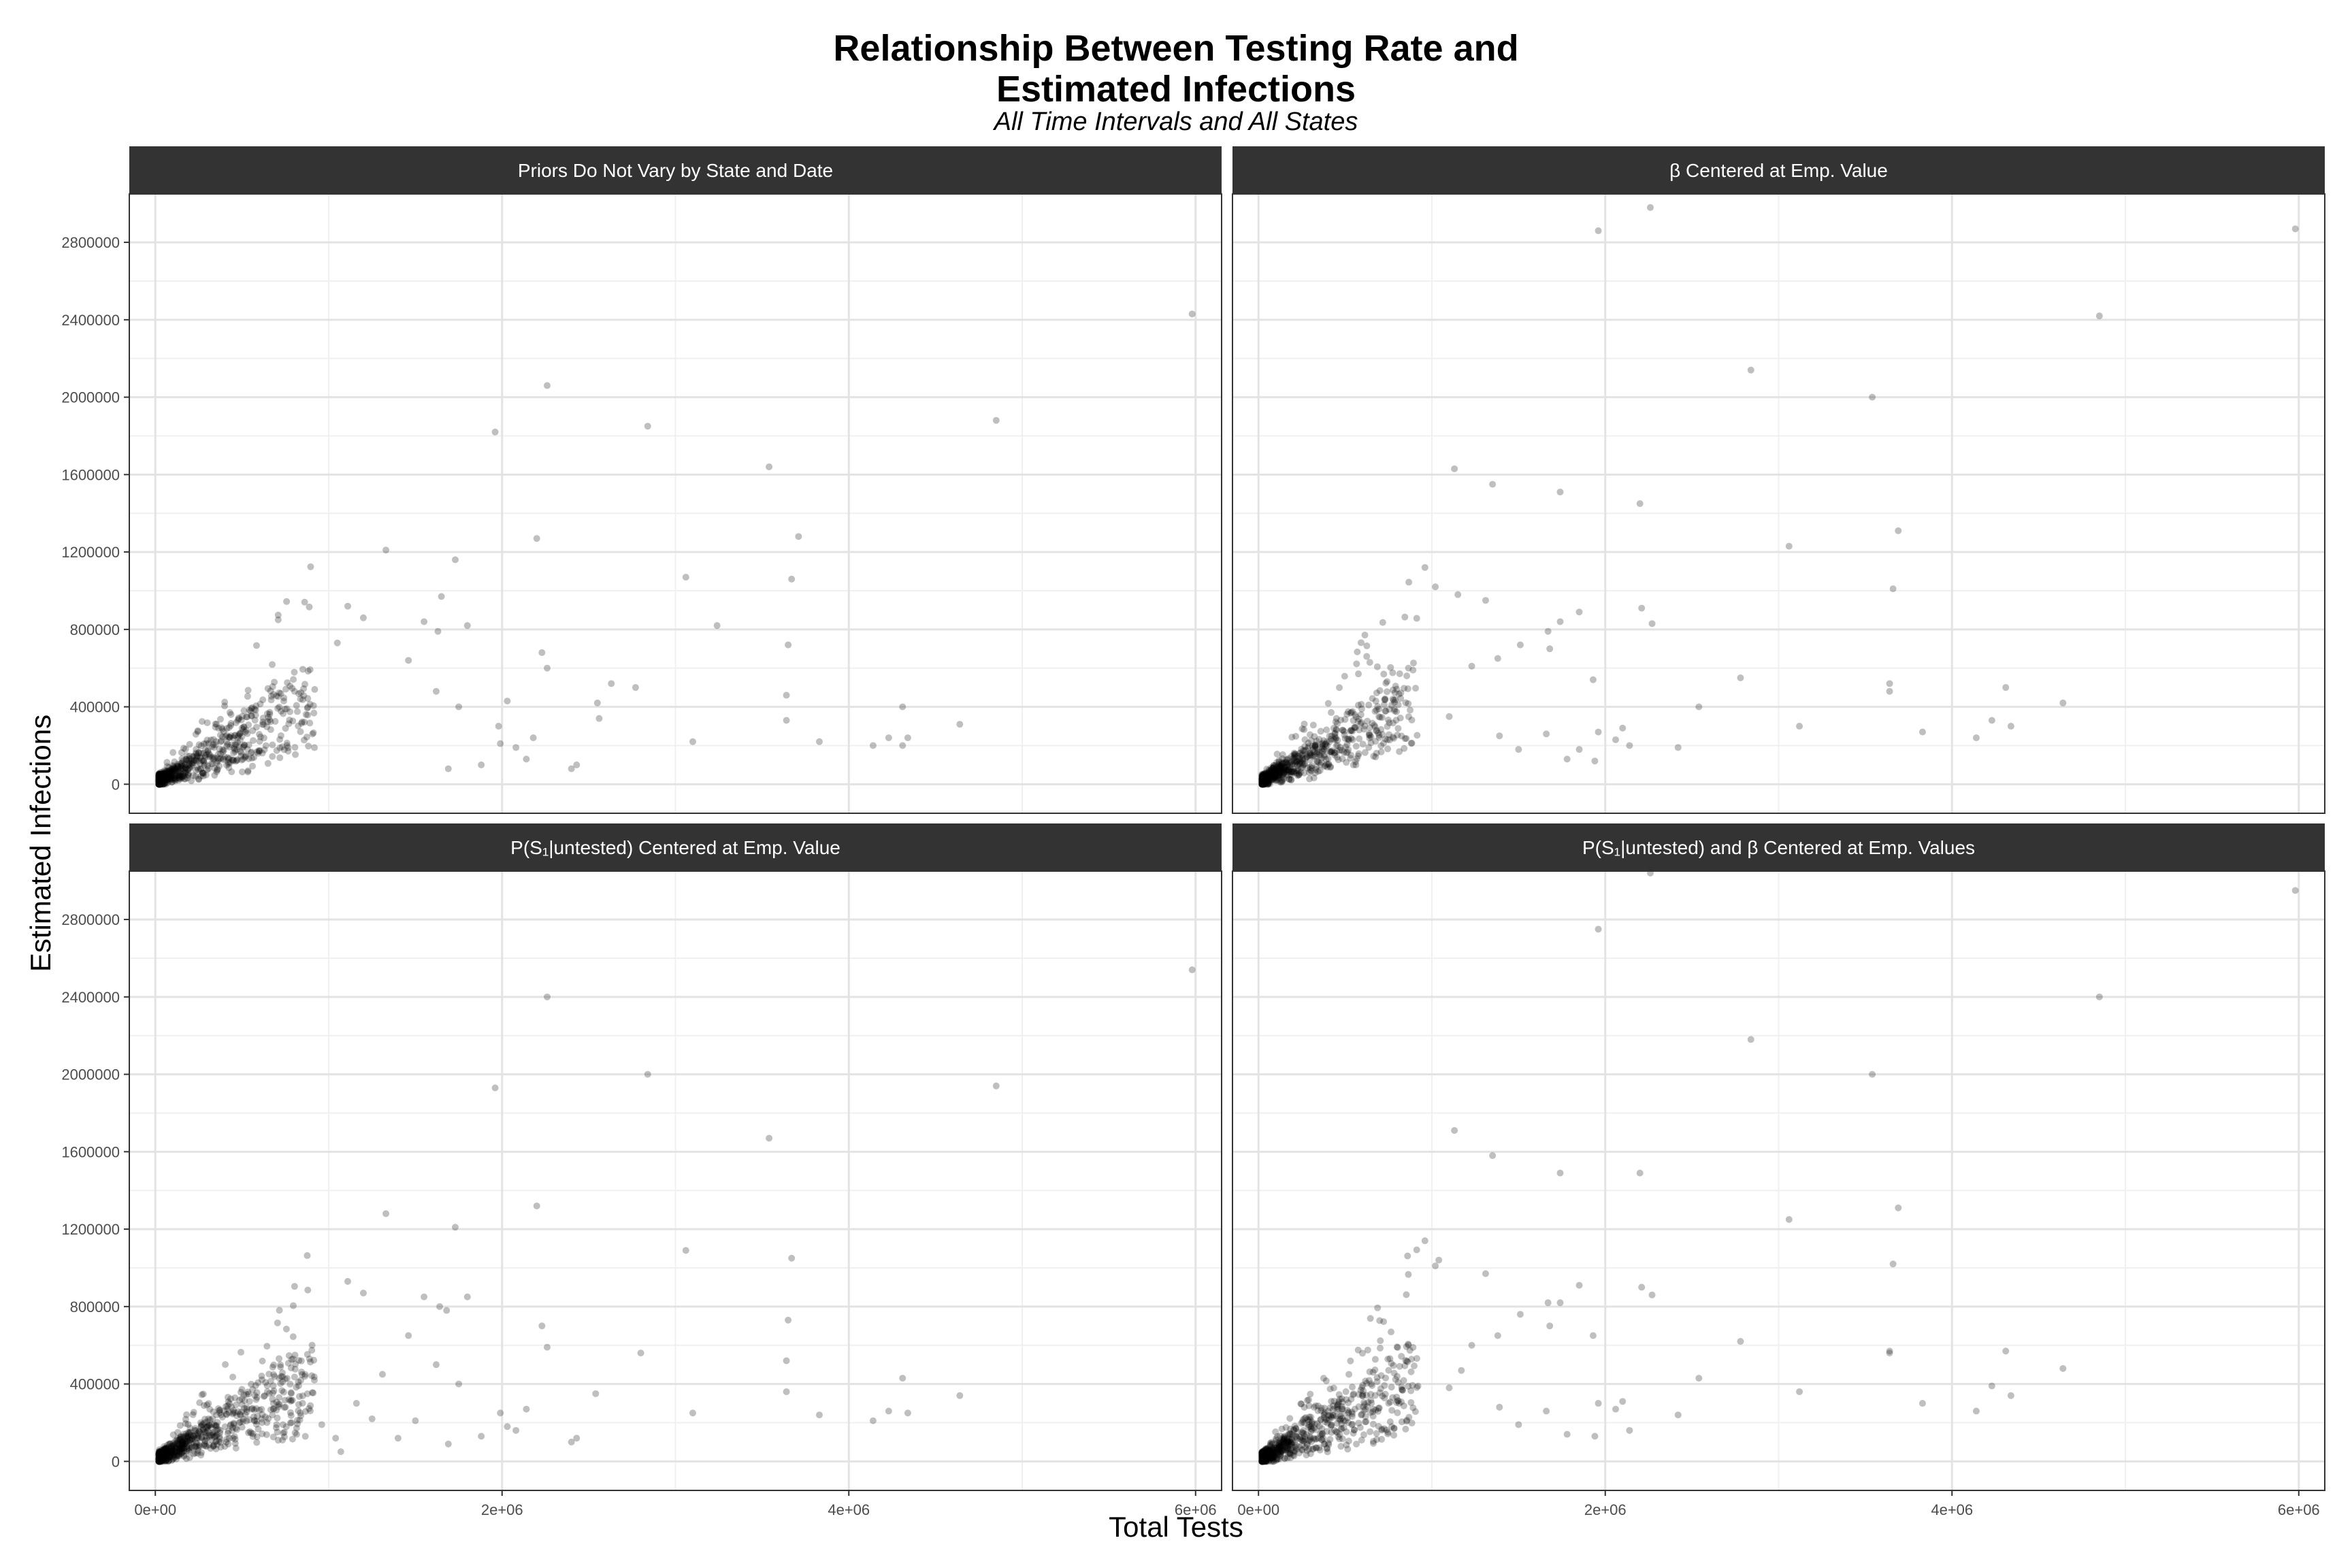 This screenshot has width=2352, height=1568. Describe the element at coordinates (1176, 122) in the screenshot. I see `chart-subtitle: All Time Intervals and All States` at that location.